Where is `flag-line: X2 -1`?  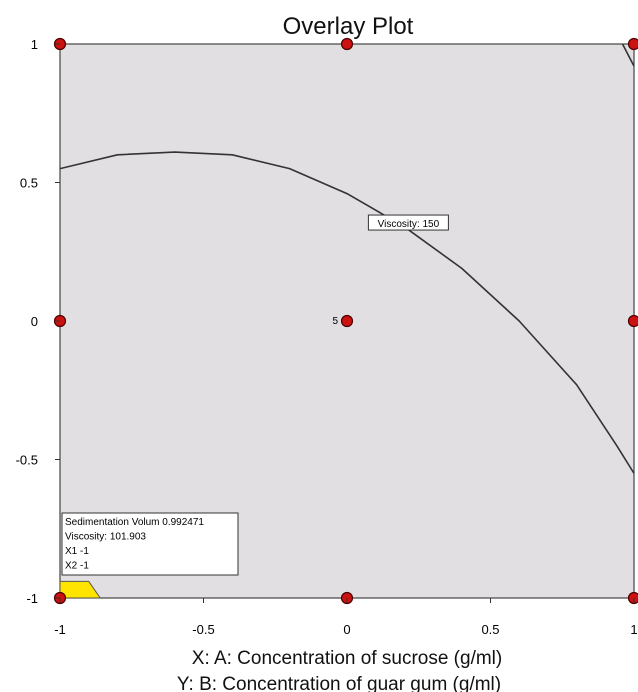 flag-line: X2 -1 is located at coordinates (77, 566).